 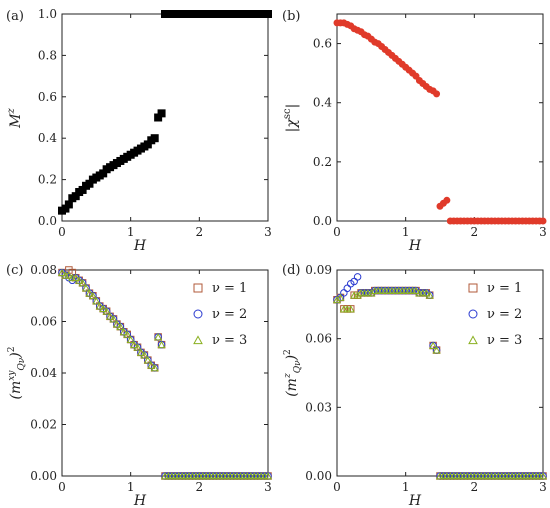 I want to click on y-axis-title: |χsc|, so click(x=291, y=118).